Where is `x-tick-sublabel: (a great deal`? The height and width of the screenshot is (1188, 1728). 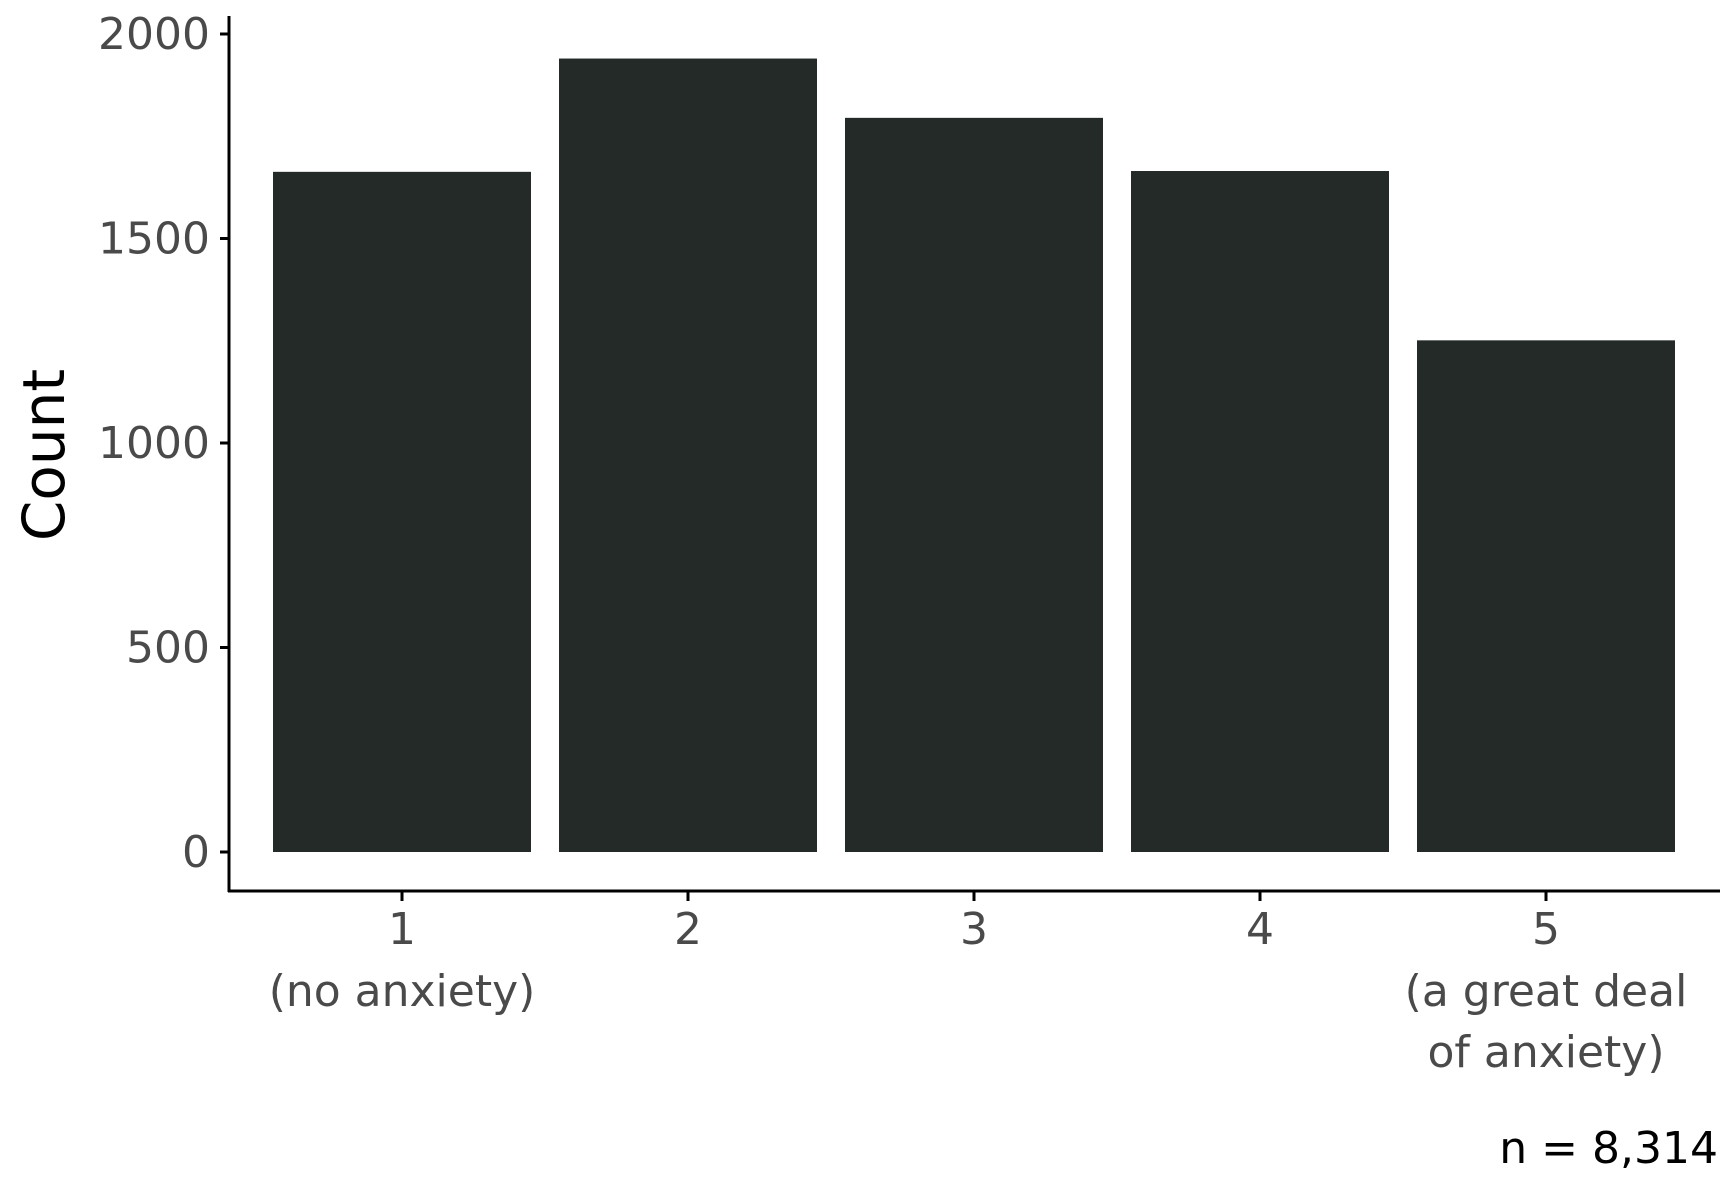
x-tick-sublabel: (a great deal is located at coordinates (1546, 991).